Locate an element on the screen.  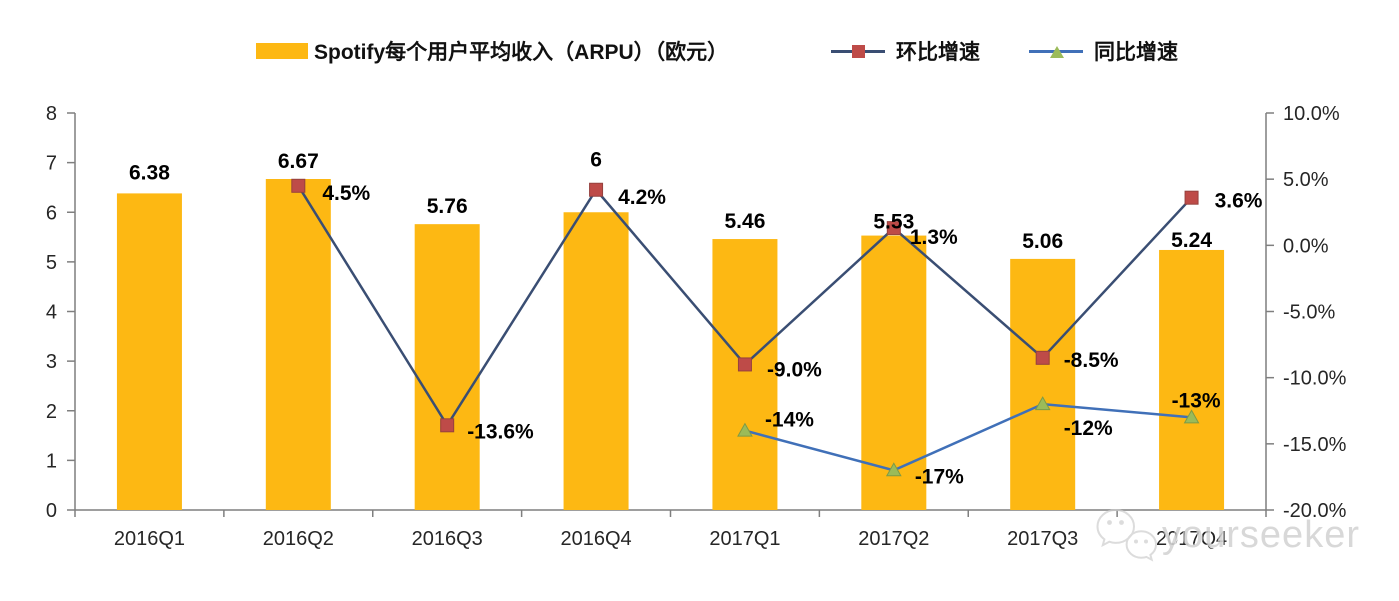
right-axis-tick-label: 5.0% is located at coordinates (1306, 180).